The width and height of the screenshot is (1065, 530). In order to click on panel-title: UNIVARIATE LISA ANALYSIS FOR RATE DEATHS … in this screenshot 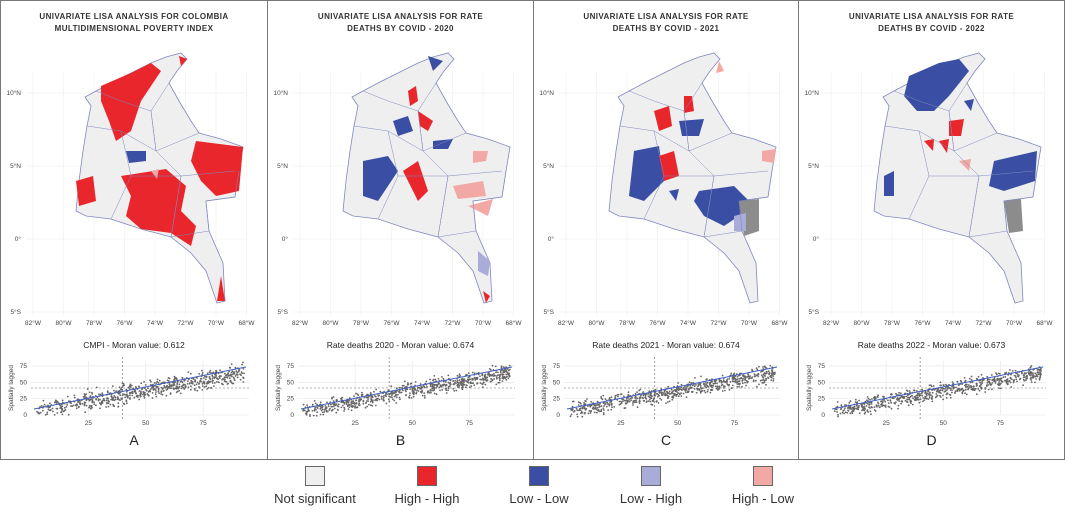, I will do `click(400, 23)`.